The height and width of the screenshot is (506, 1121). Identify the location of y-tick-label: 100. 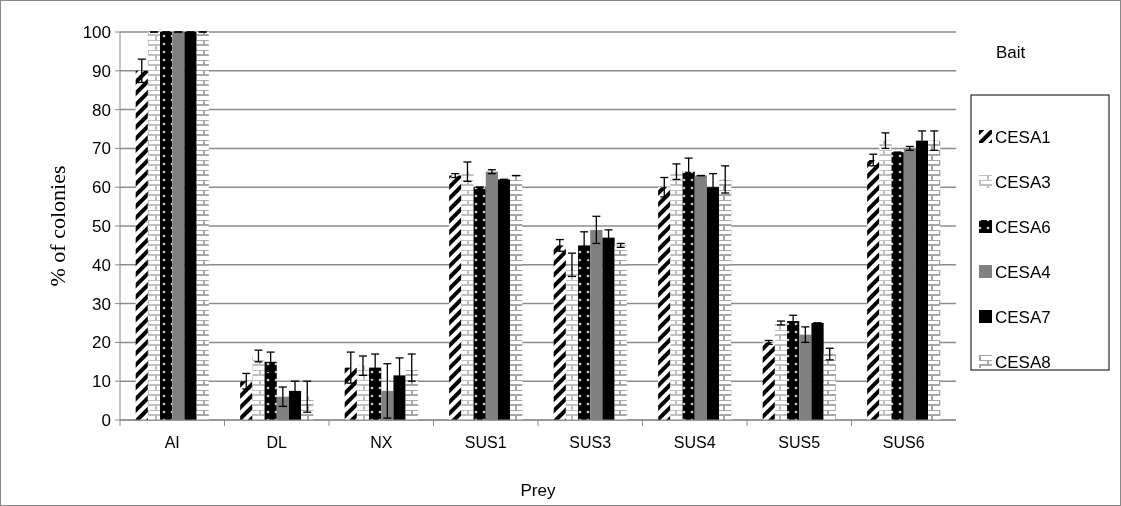
(96, 32).